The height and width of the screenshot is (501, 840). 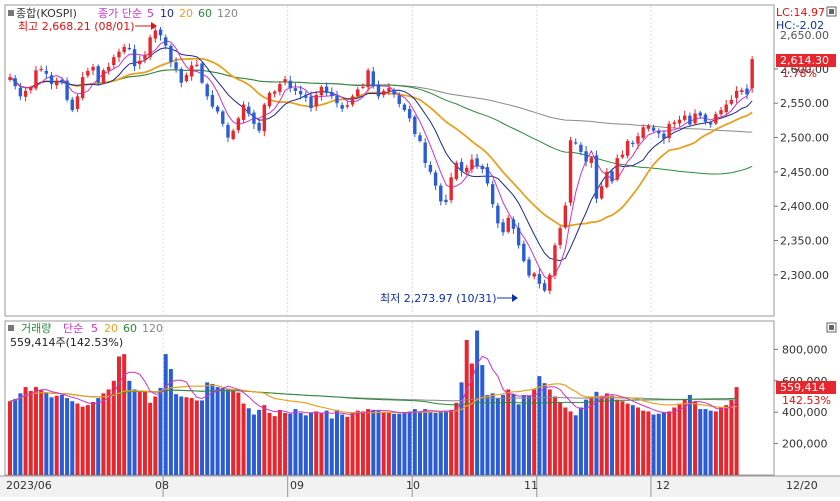 I want to click on high-annotation: 최고 2,668.21 (08/01), so click(x=76, y=26).